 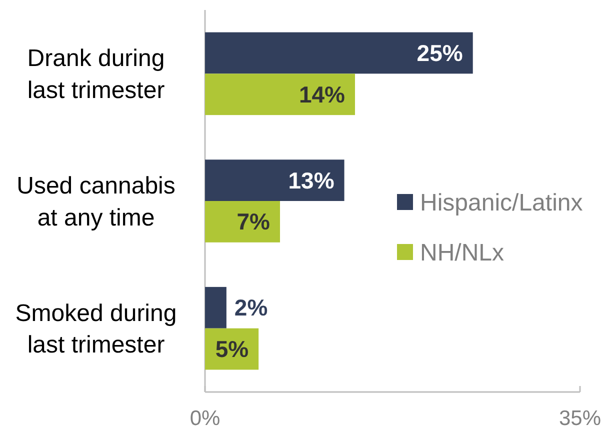 What do you see at coordinates (96, 74) in the screenshot?
I see `y-tick-label: Drank during last trimester` at bounding box center [96, 74].